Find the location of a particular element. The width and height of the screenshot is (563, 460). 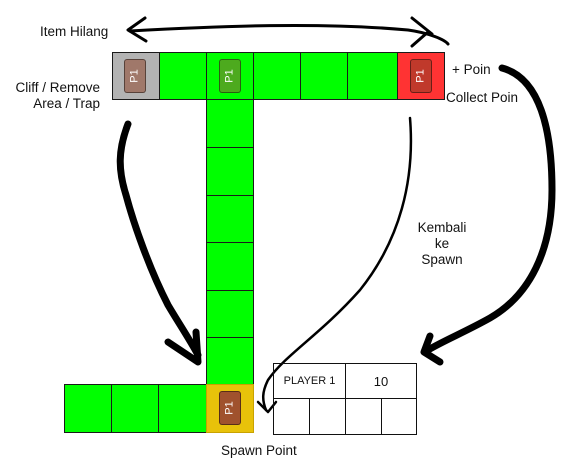

scoreboard-player-cell: PLAYER 1 is located at coordinates (309, 381).